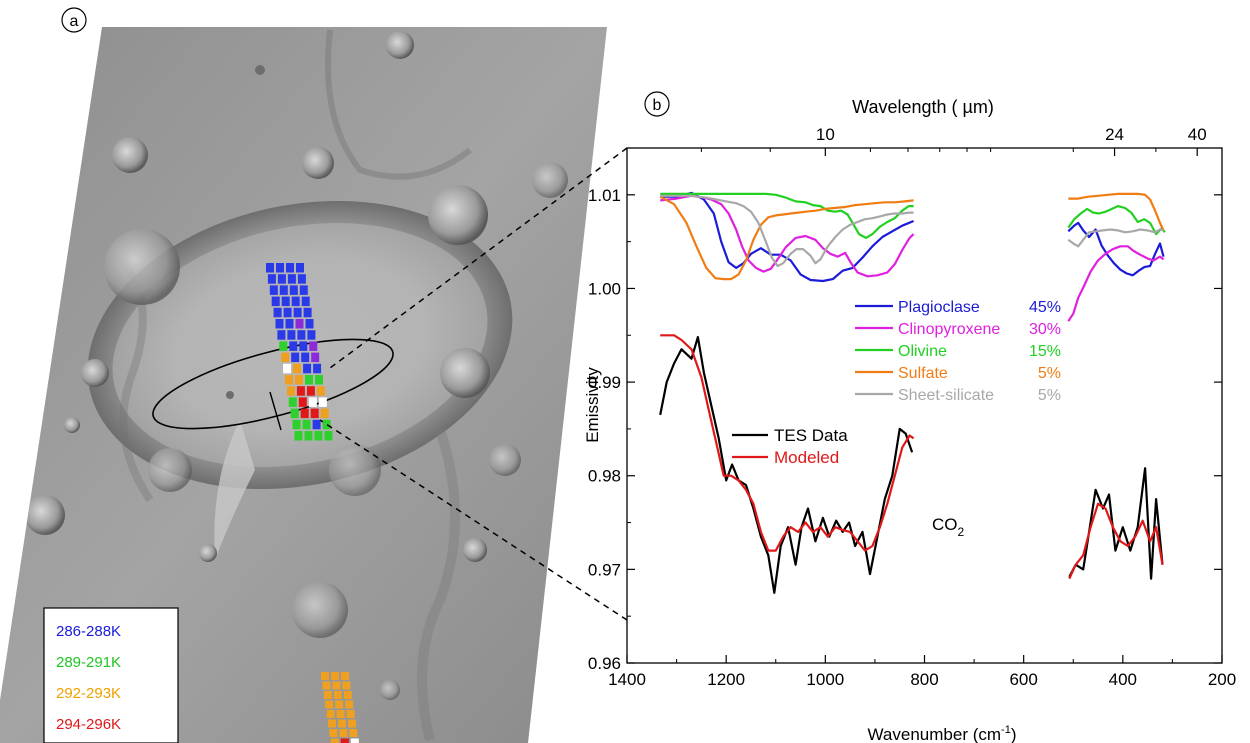 The width and height of the screenshot is (1250, 743). What do you see at coordinates (1197, 134) in the screenshot?
I see `top-tick-label: 40` at bounding box center [1197, 134].